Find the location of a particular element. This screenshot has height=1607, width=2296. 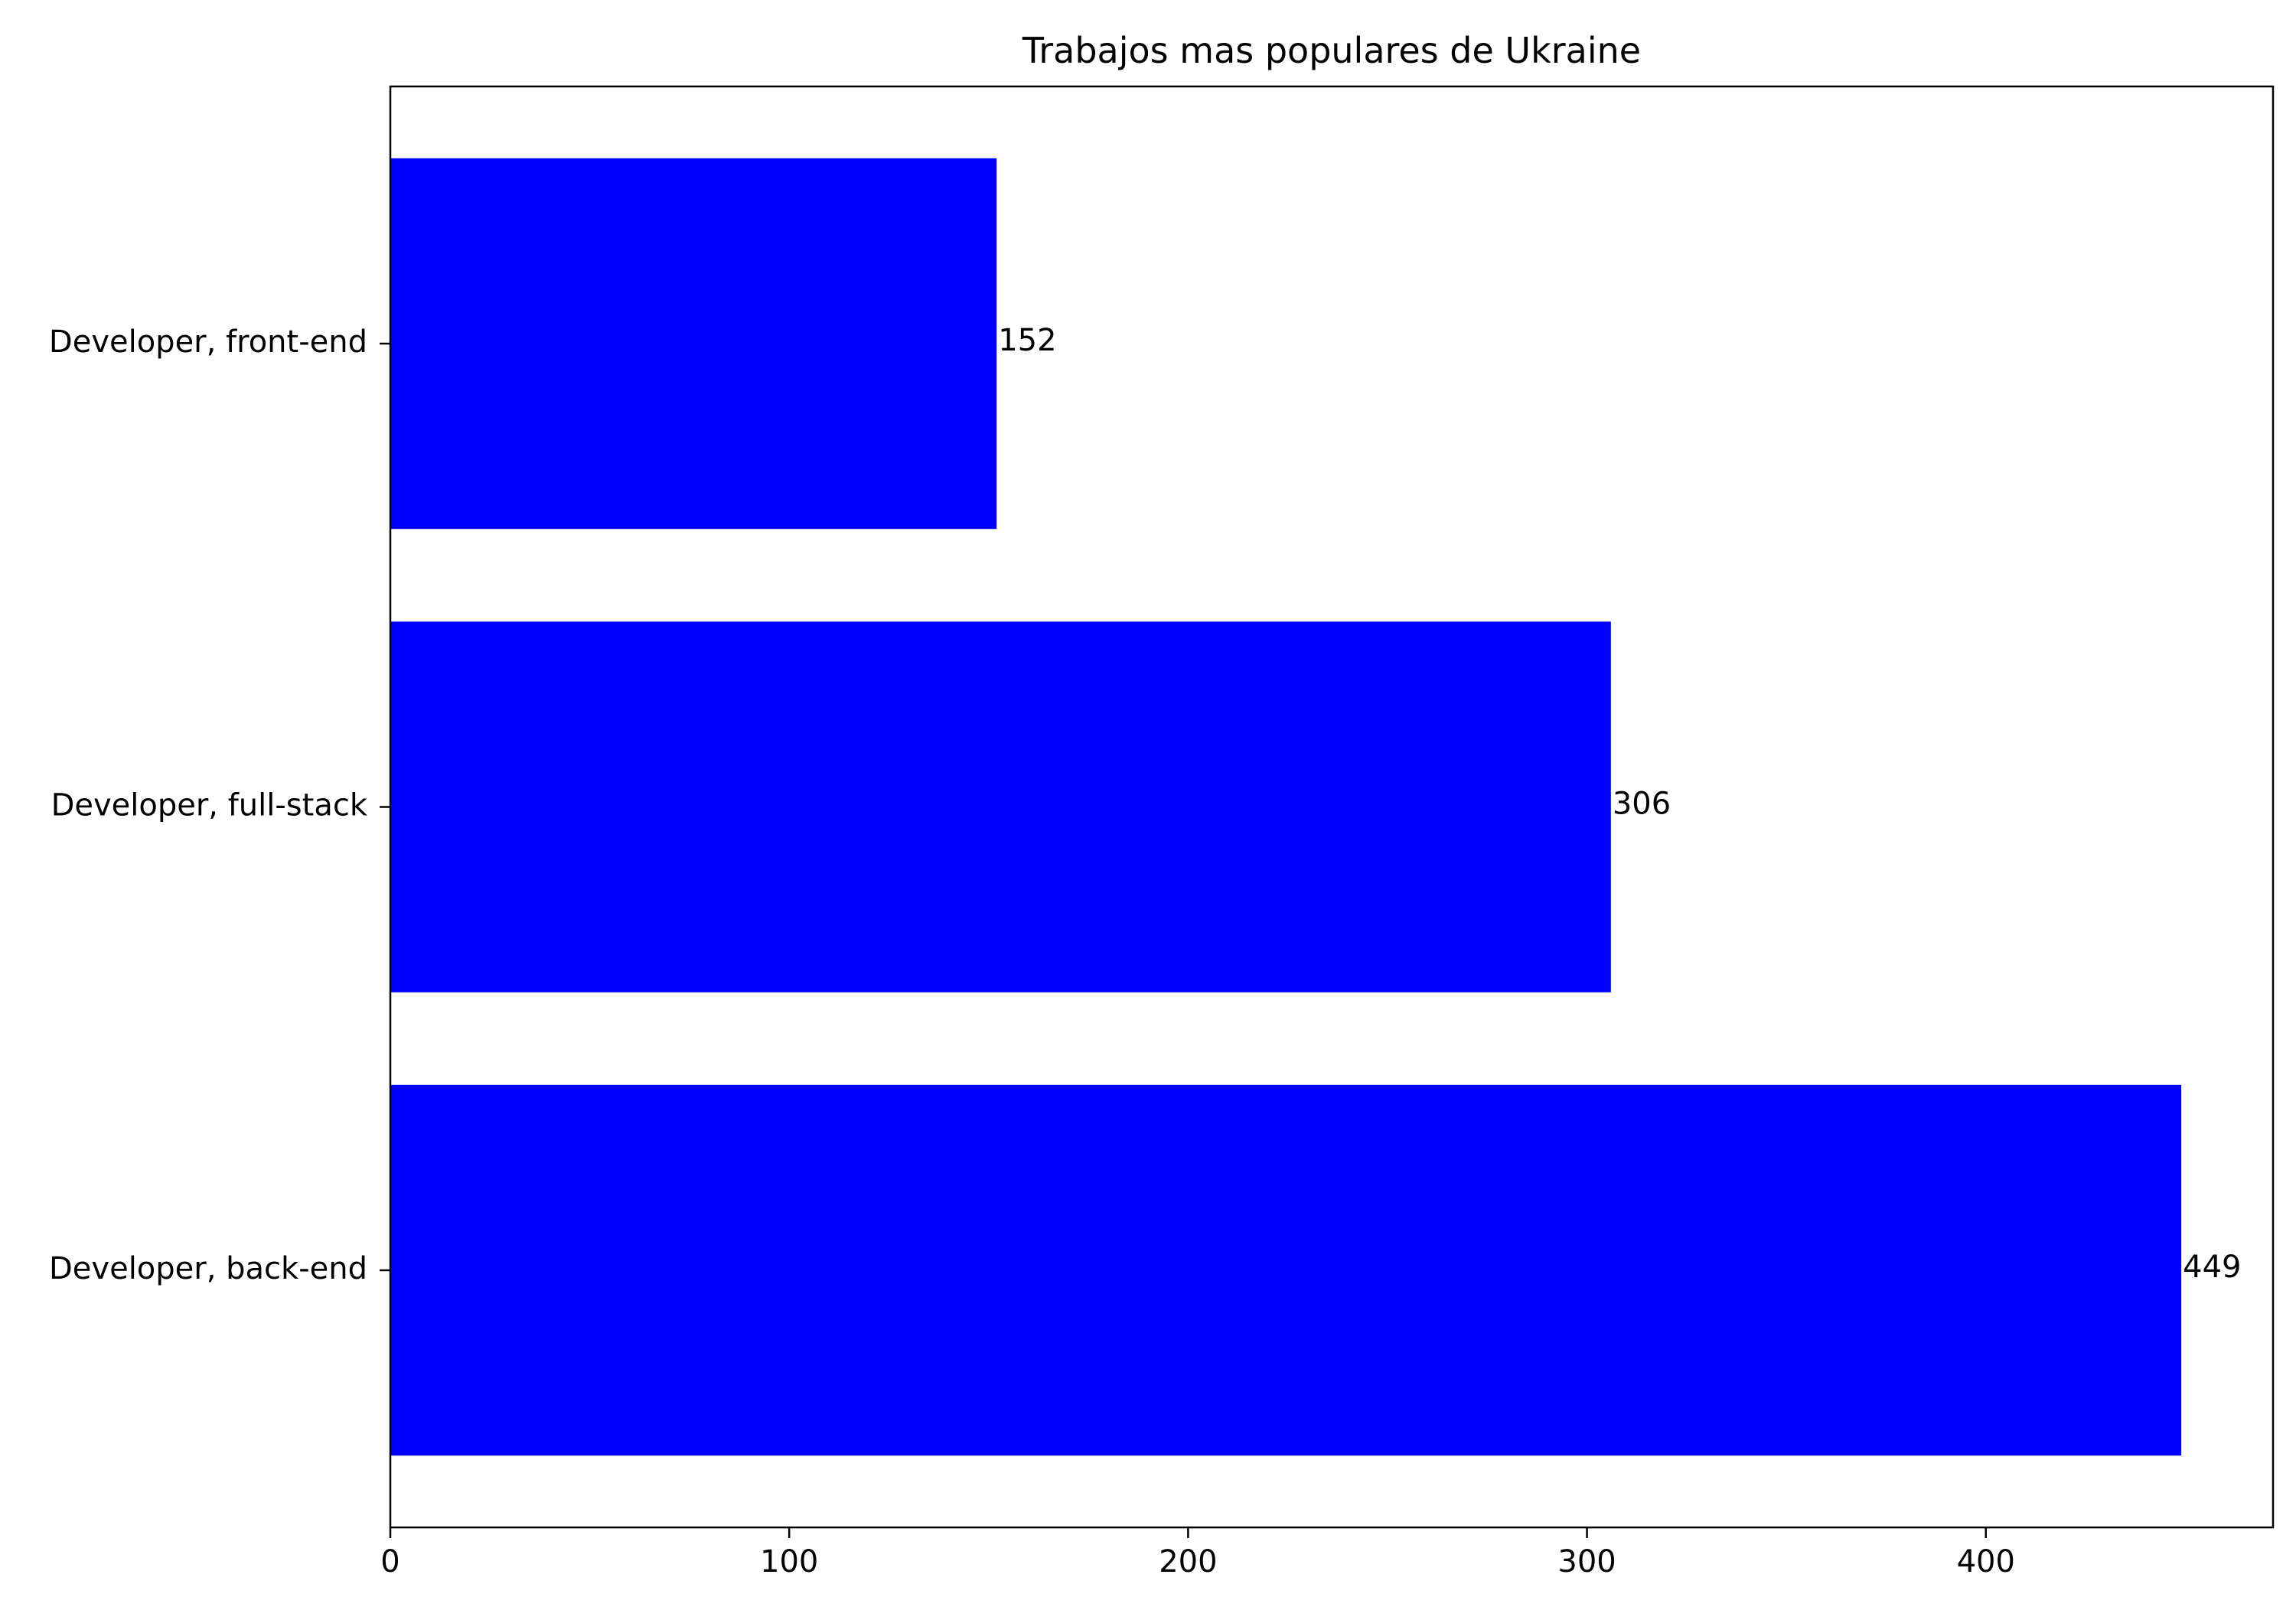

bar-developer-front-end is located at coordinates (693, 344).